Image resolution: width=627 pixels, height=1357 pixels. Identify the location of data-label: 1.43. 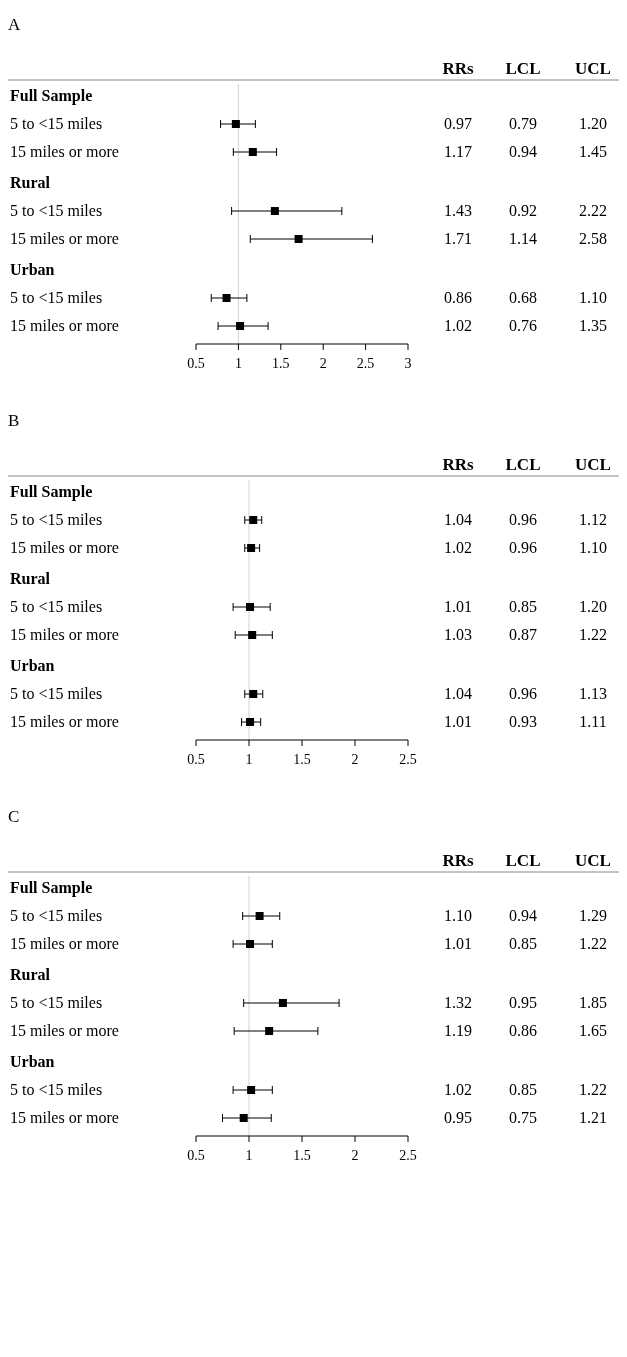
(458, 210).